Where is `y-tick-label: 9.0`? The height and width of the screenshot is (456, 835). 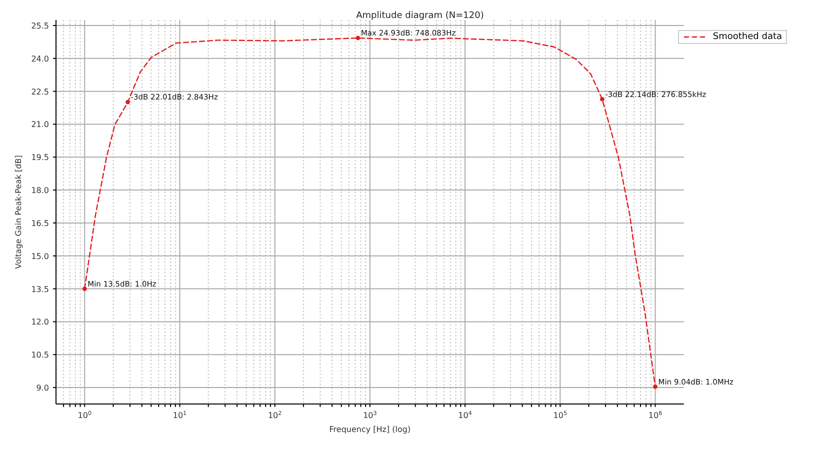
y-tick-label: 9.0 is located at coordinates (42, 388).